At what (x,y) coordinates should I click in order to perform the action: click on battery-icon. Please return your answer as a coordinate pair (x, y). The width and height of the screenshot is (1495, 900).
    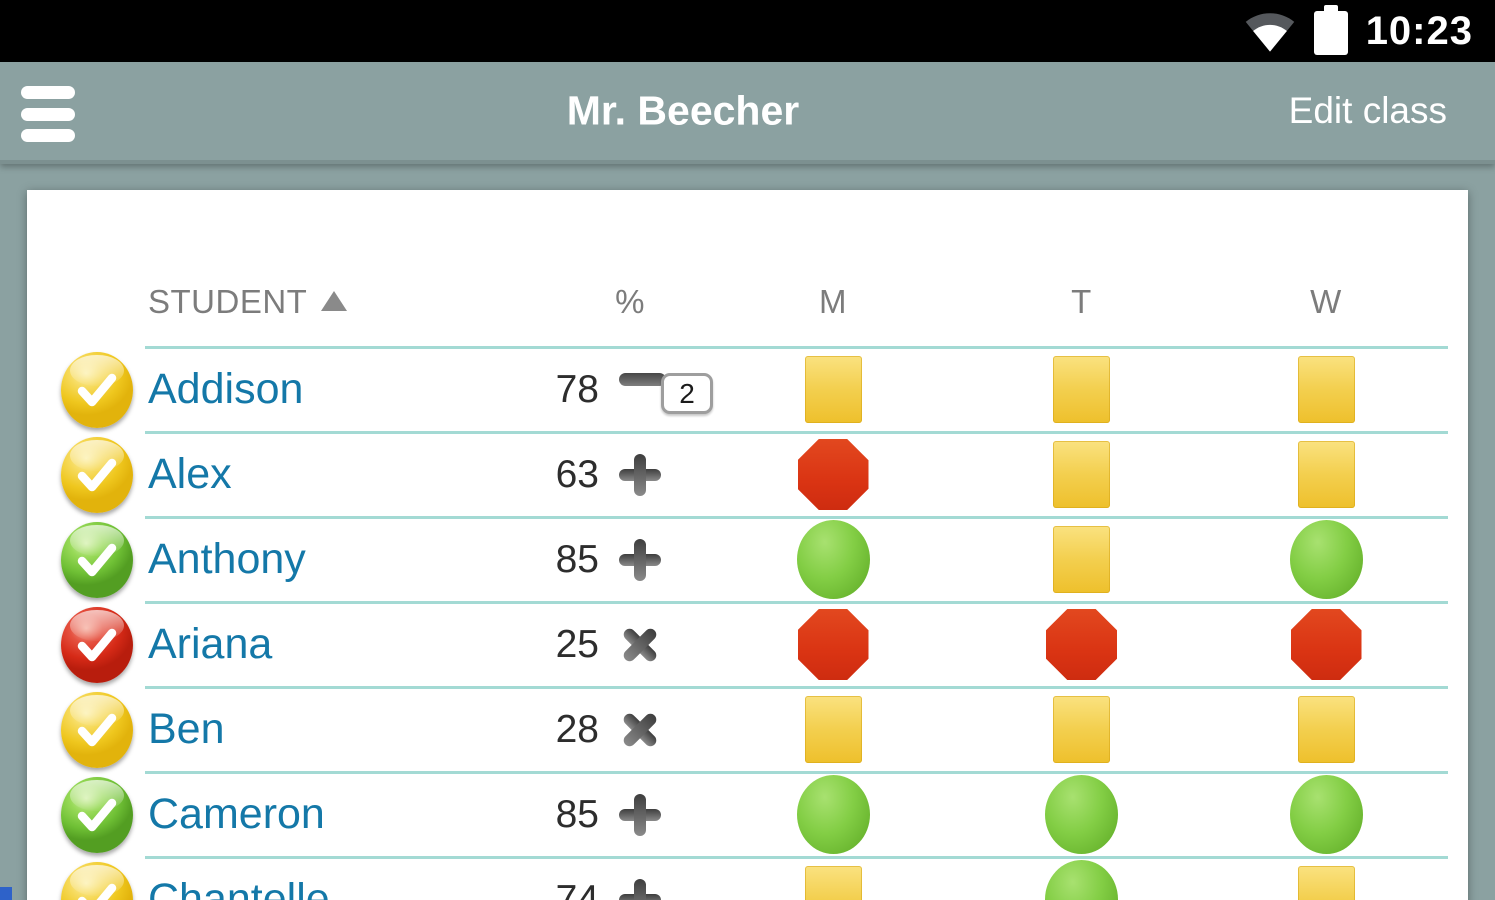
    Looking at the image, I should click on (1330, 30).